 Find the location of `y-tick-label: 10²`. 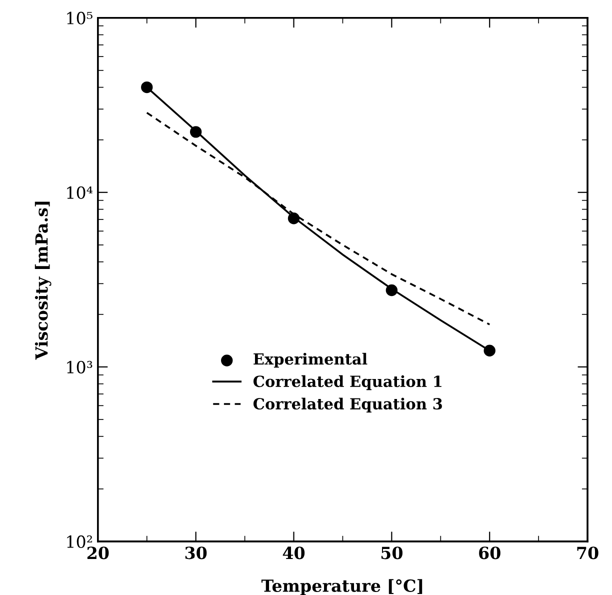

y-tick-label: 10² is located at coordinates (79, 541).